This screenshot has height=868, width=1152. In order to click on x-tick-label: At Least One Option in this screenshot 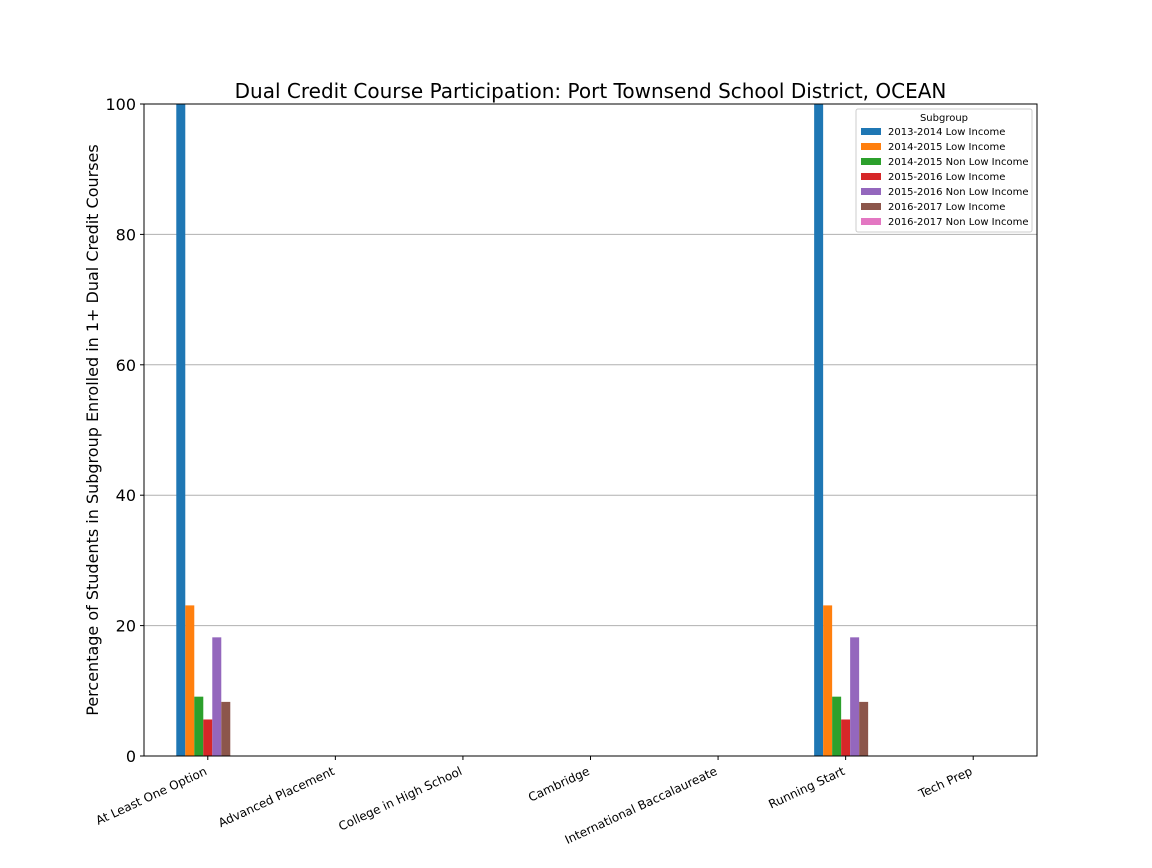, I will do `click(151, 796)`.